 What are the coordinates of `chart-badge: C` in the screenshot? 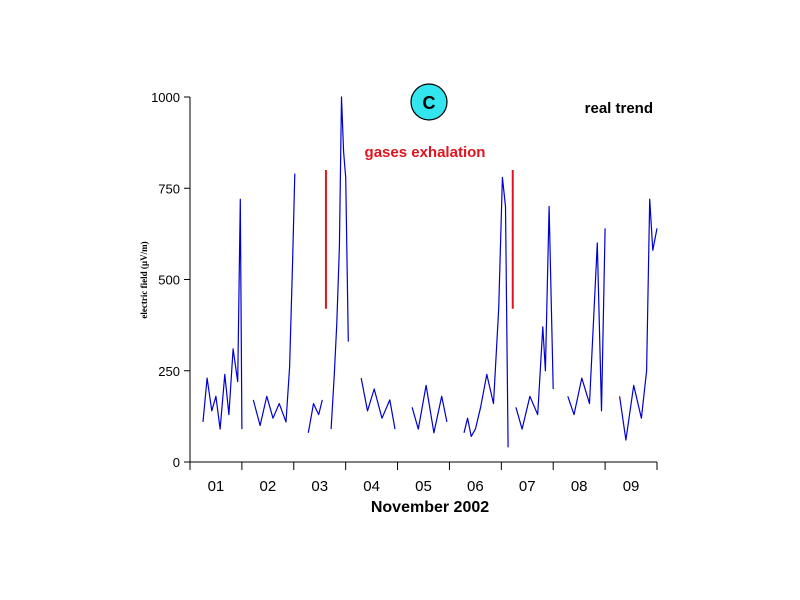 It's located at (429, 102).